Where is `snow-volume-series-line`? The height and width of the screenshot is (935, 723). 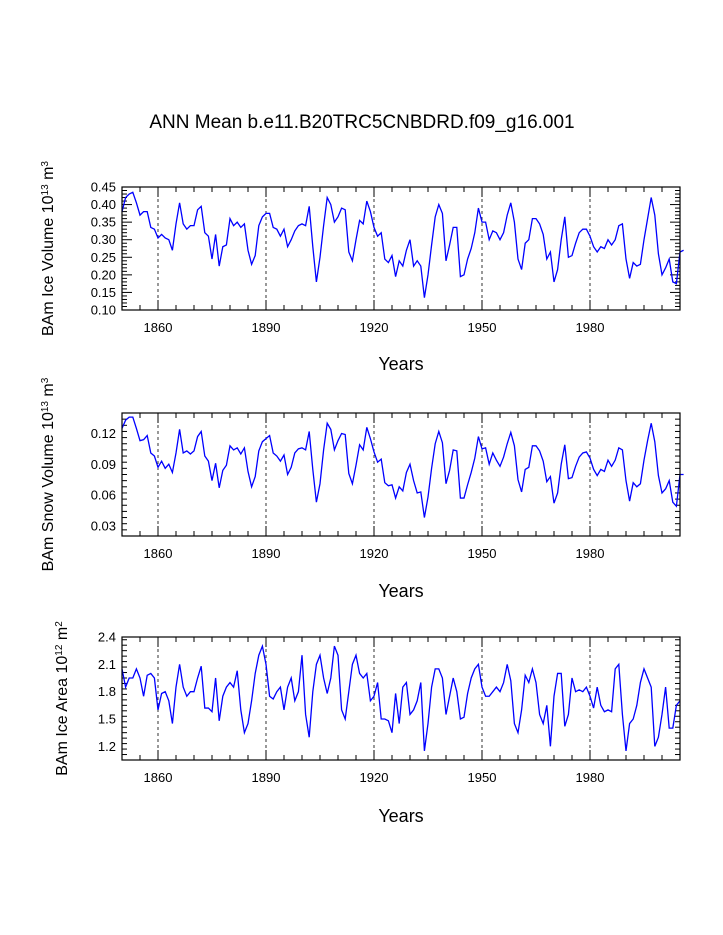 snow-volume-series-line is located at coordinates (402, 467).